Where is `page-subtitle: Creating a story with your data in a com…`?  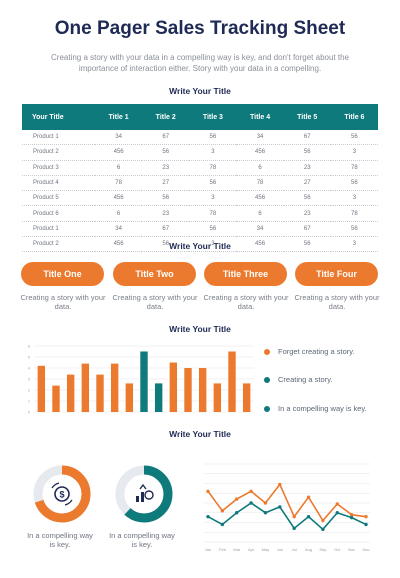
page-subtitle: Creating a story with your data in a com… is located at coordinates (200, 63).